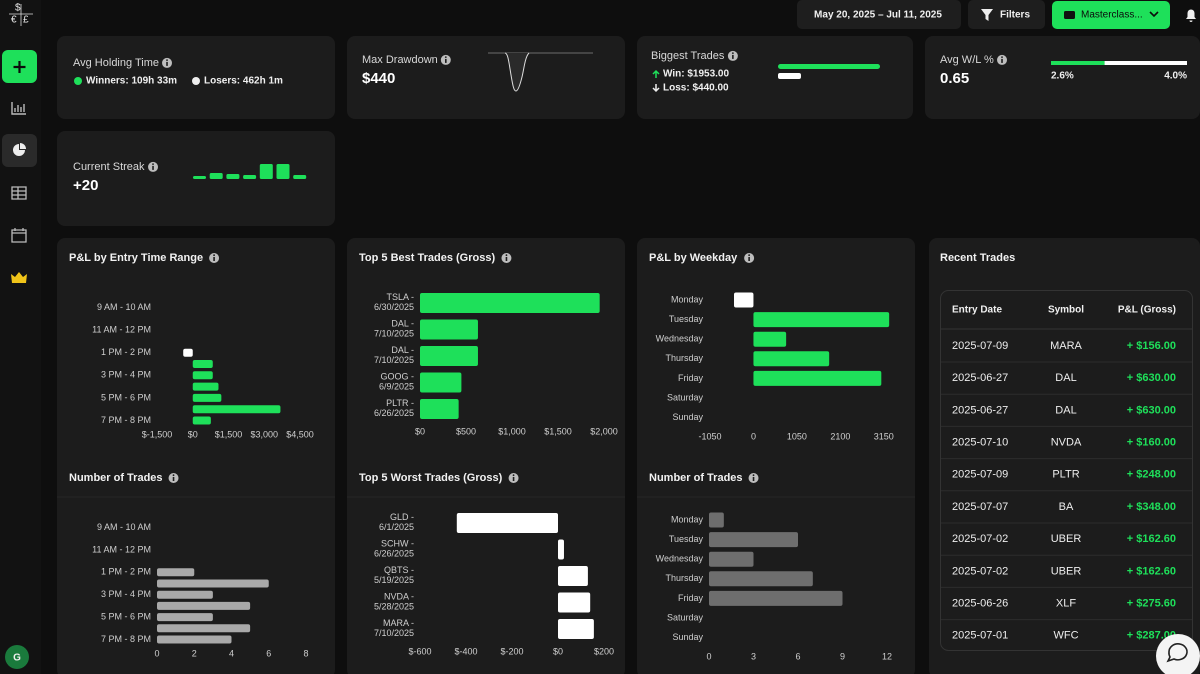 This screenshot has width=1200, height=674. I want to click on date-range-button, so click(879, 14).